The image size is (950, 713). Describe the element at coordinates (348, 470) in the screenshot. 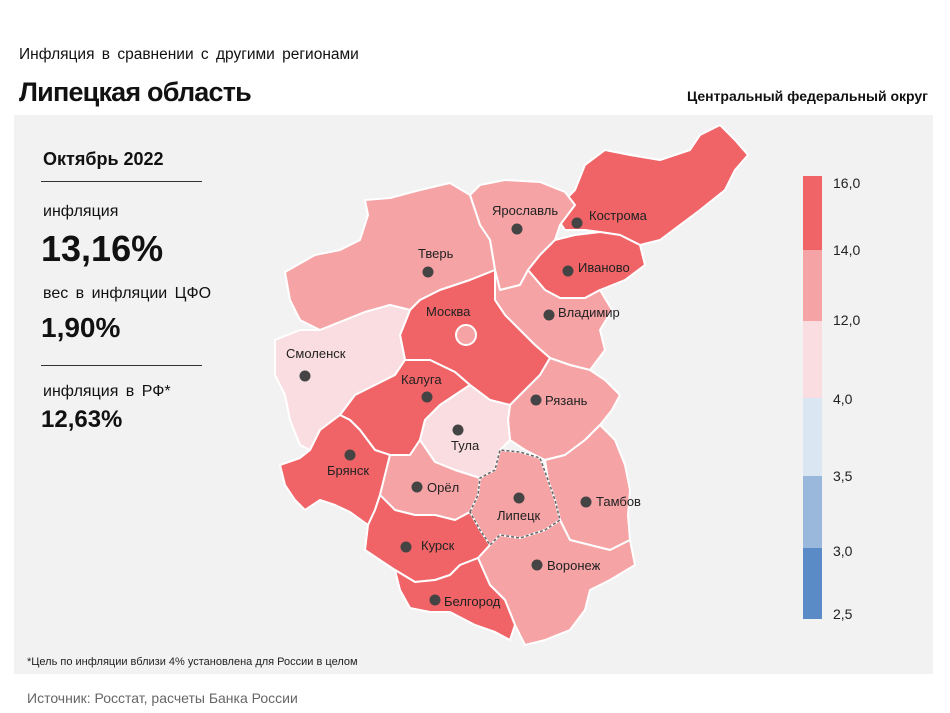

I see `city-label-bryansk: Брянск` at that location.